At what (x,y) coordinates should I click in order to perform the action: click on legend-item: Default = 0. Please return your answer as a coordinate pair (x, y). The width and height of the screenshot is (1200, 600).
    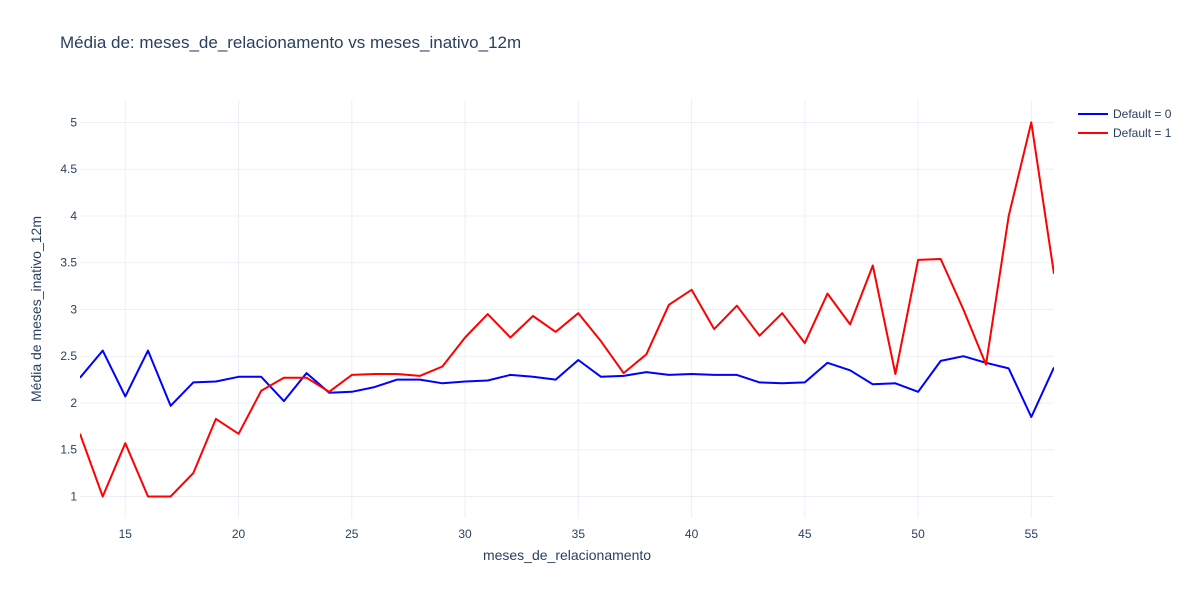
    Looking at the image, I should click on (1125, 114).